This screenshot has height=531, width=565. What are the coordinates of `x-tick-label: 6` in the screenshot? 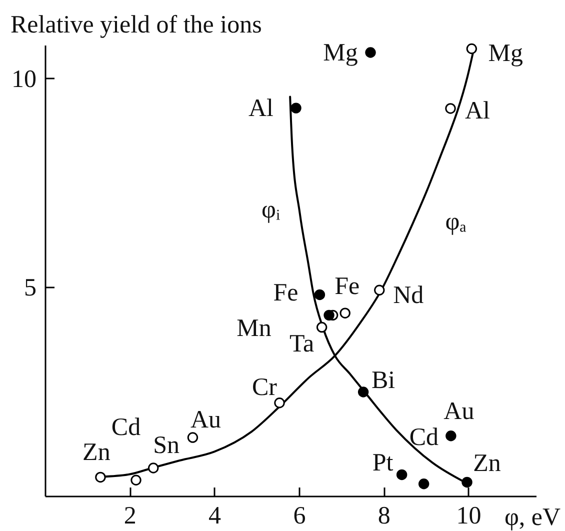 It's located at (299, 516).